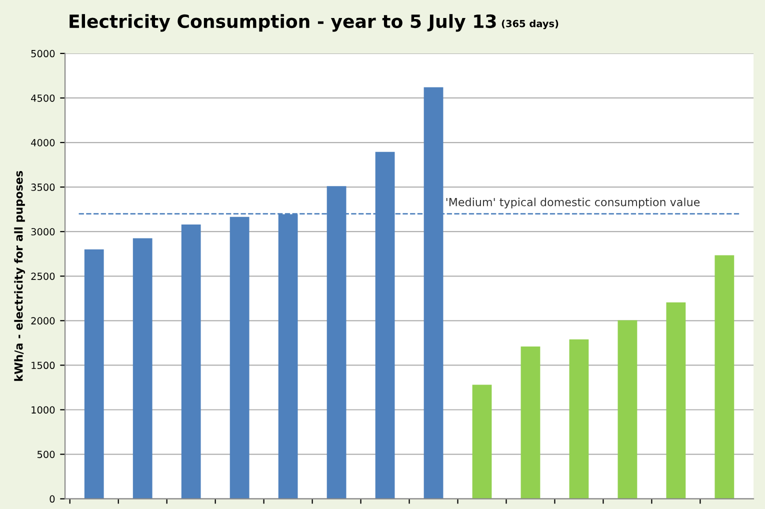 Image resolution: width=765 pixels, height=509 pixels. I want to click on y-tick-label: 4500, so click(43, 98).